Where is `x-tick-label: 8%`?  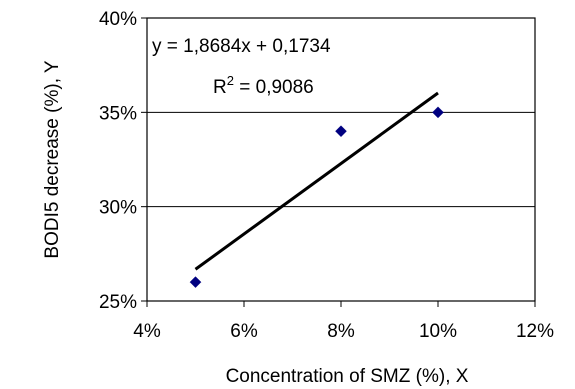
x-tick-label: 8% is located at coordinates (341, 331).